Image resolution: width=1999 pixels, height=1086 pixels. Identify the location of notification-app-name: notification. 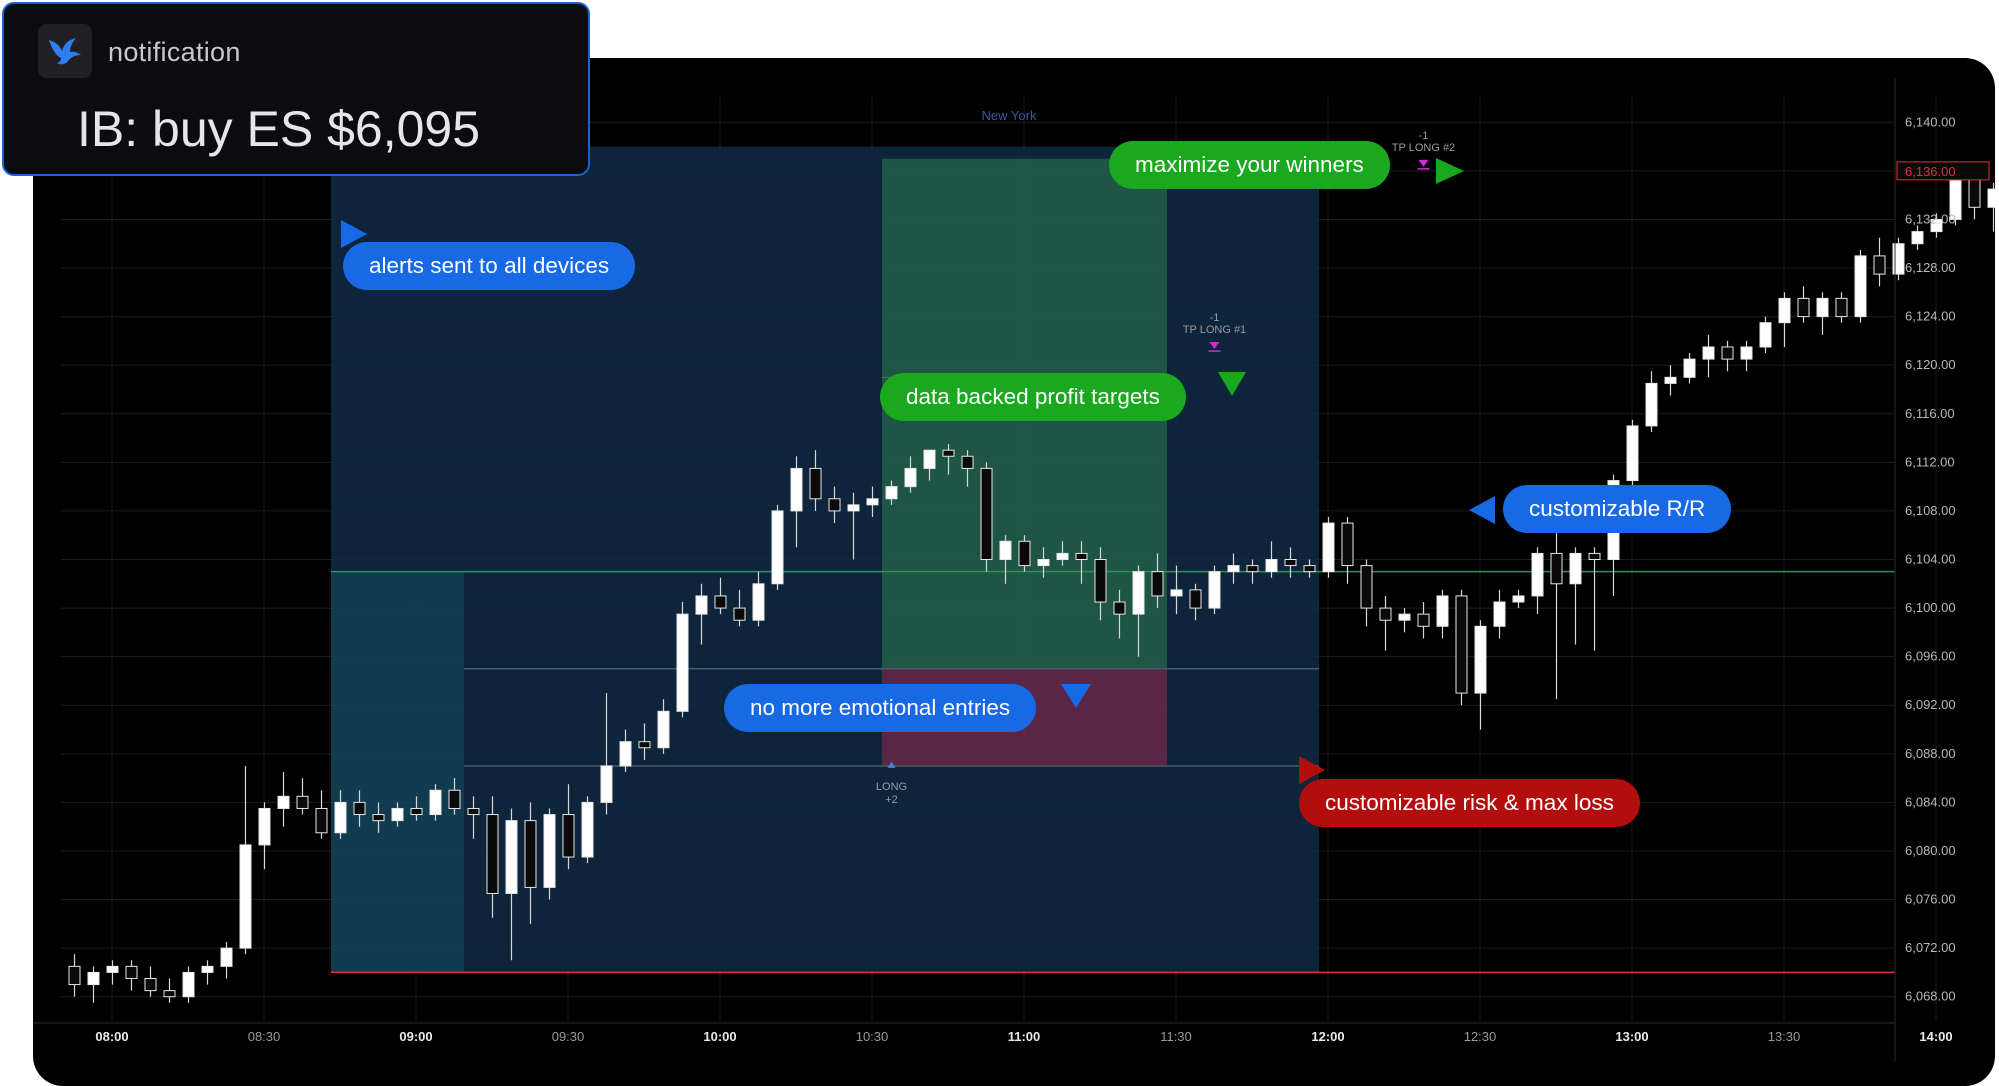
(174, 52).